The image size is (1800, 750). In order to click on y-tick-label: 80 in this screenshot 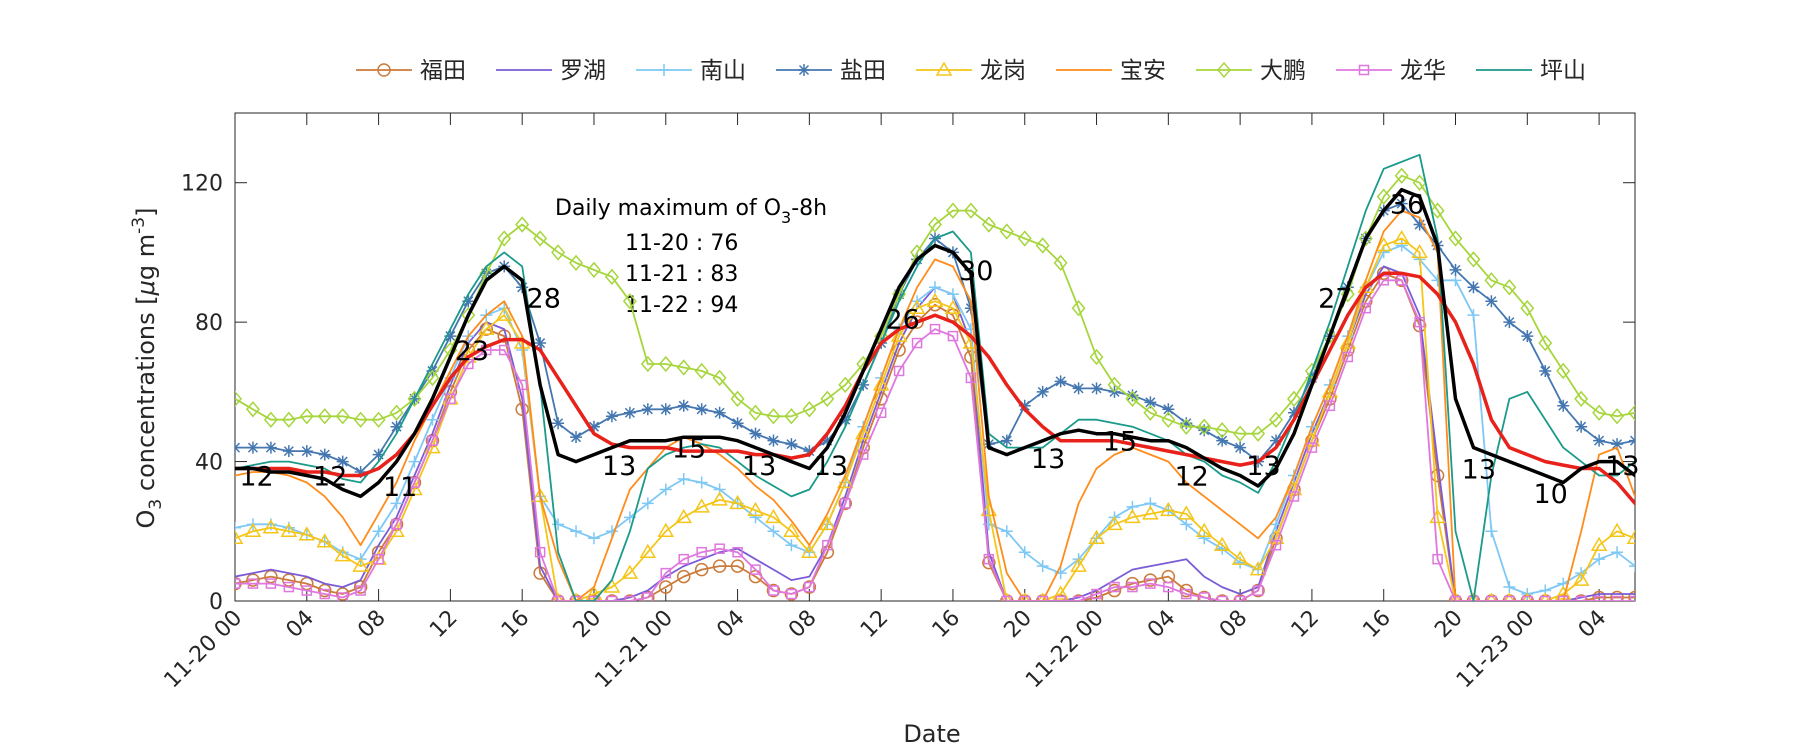, I will do `click(209, 323)`.